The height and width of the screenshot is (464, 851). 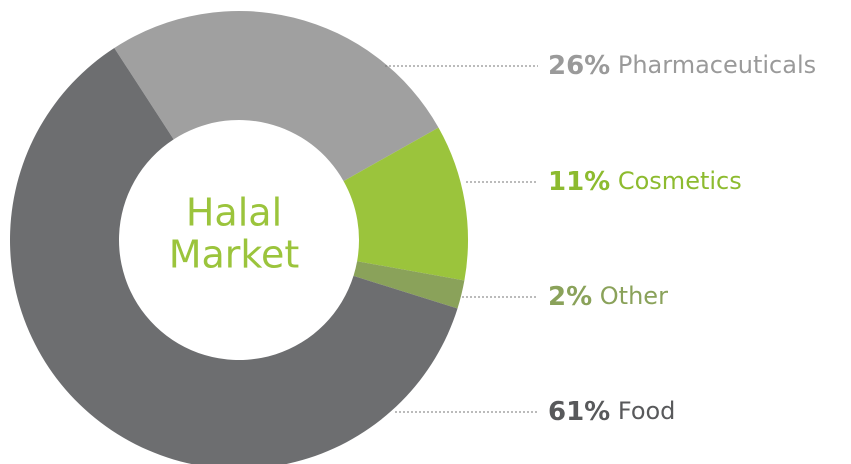 I want to click on center-label: Market, so click(x=234, y=255).